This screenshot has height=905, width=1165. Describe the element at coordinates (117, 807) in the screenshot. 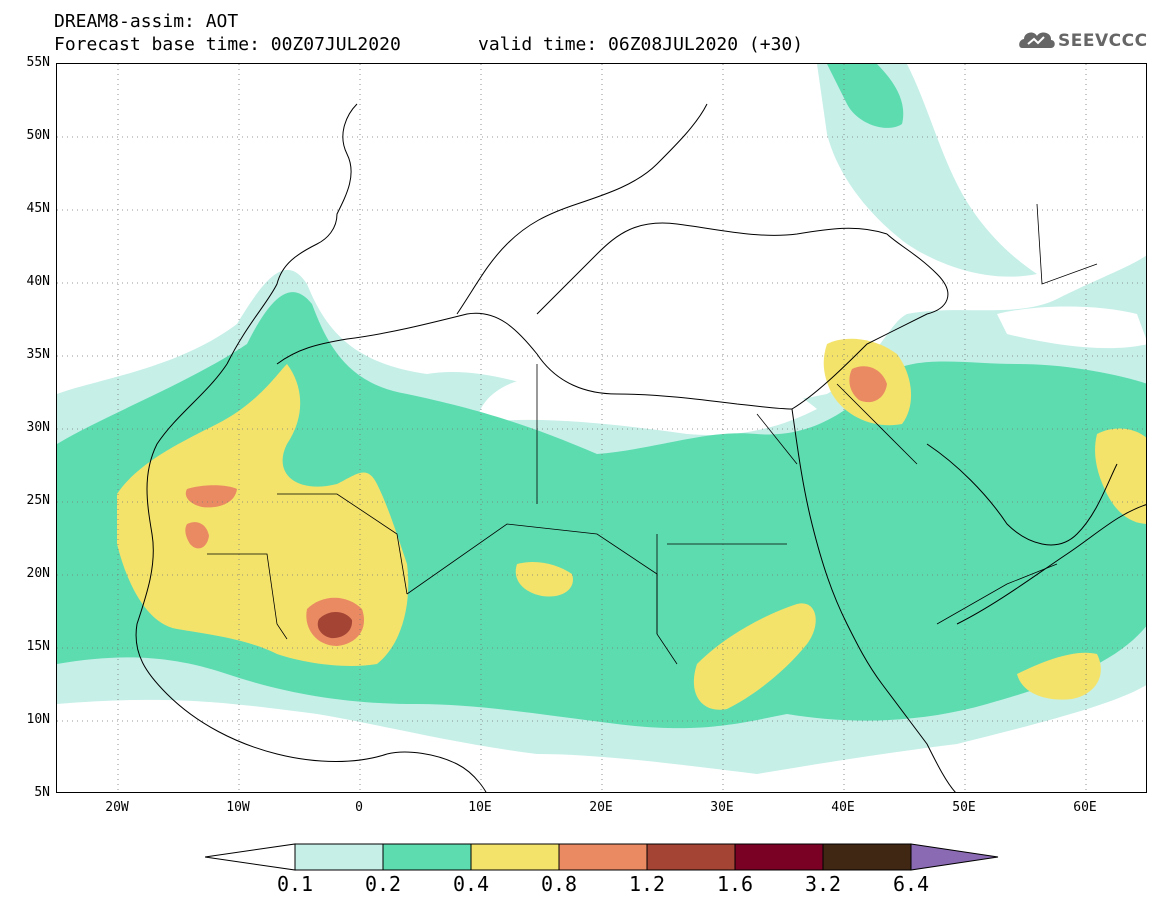

I see `lon-label-20w: 20W` at that location.